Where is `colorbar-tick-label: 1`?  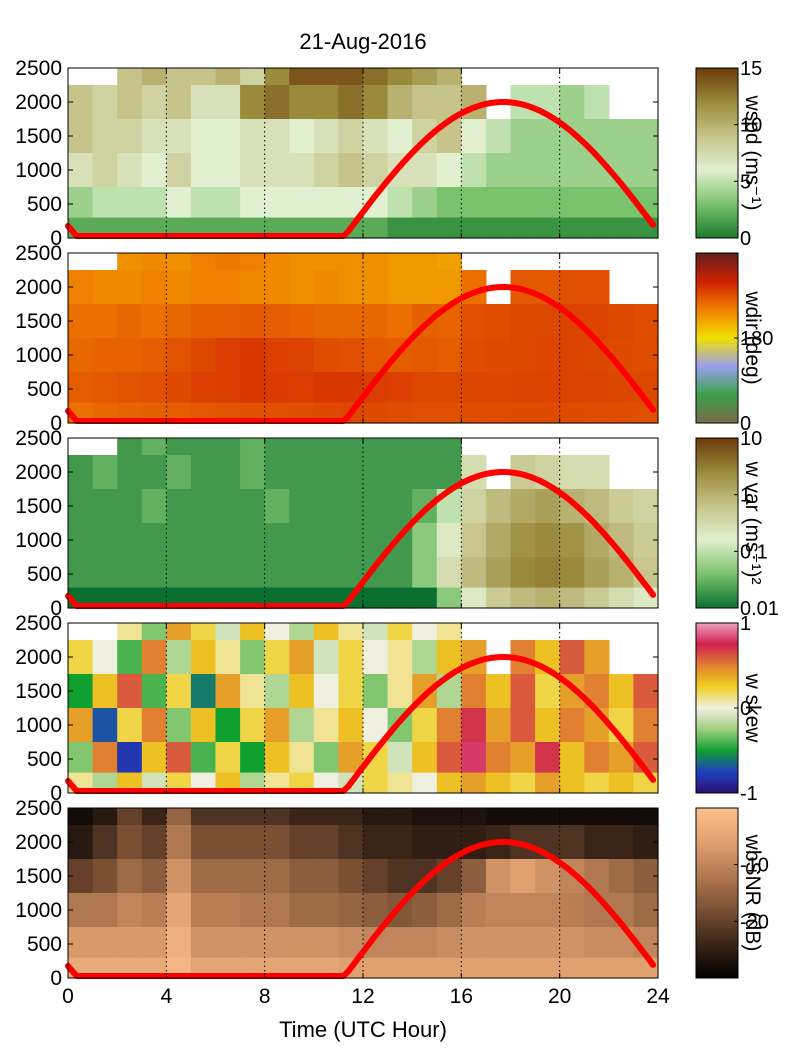
colorbar-tick-label: 1 is located at coordinates (745, 496).